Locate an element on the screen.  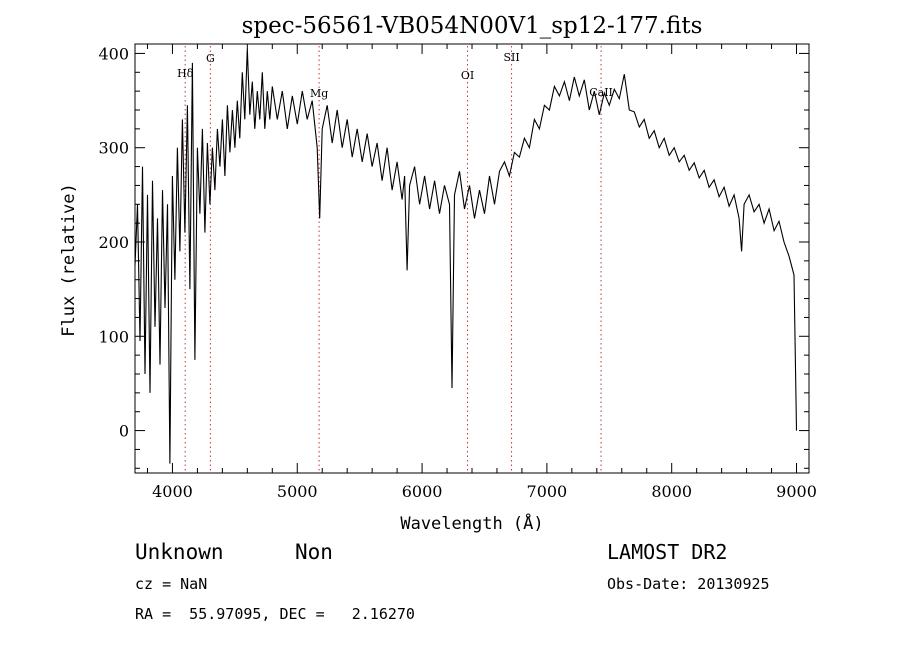
x-tick-label: 6000 is located at coordinates (422, 491).